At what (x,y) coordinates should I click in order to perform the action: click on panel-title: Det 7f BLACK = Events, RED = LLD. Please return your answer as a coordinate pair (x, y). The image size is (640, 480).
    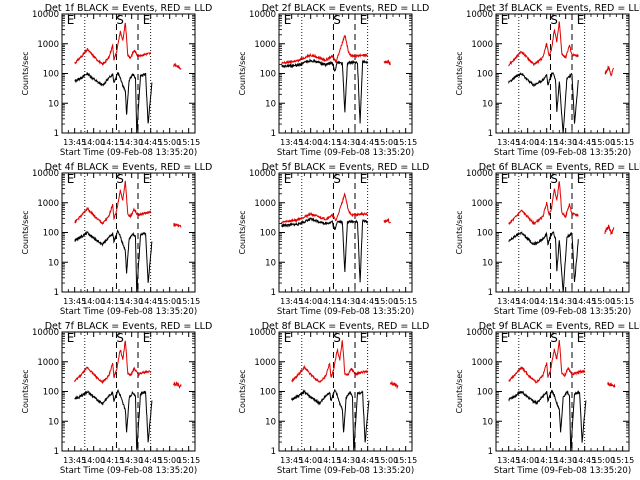
    Looking at the image, I should click on (129, 326).